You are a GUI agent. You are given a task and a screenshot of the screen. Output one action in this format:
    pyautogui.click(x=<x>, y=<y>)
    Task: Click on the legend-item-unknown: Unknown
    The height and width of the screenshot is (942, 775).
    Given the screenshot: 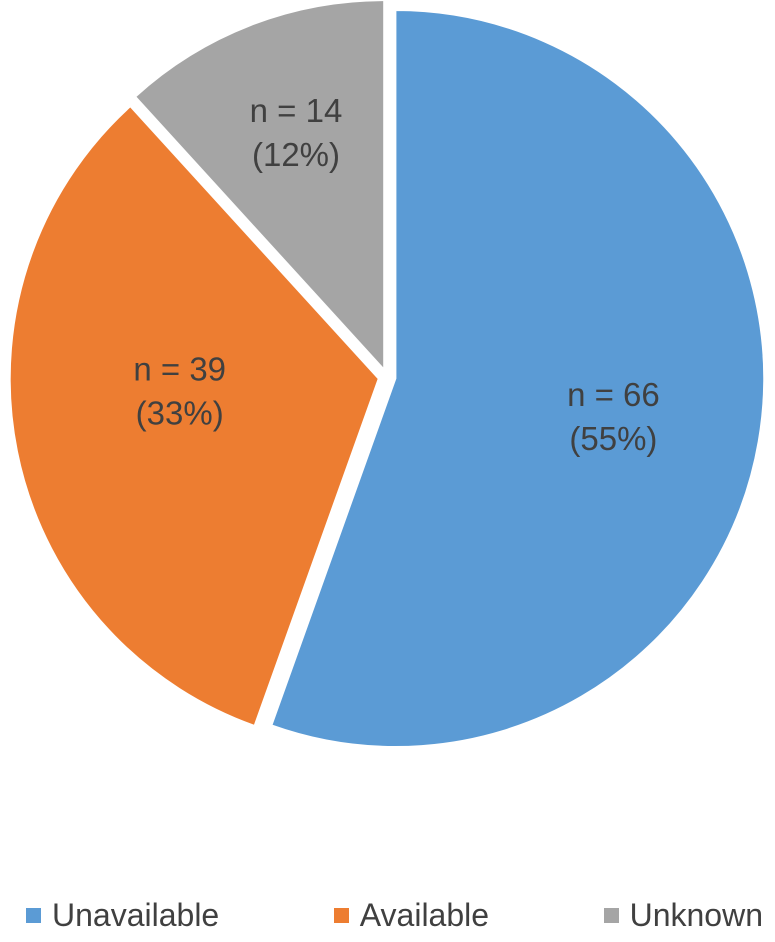 What is the action you would take?
    pyautogui.click(x=683, y=915)
    